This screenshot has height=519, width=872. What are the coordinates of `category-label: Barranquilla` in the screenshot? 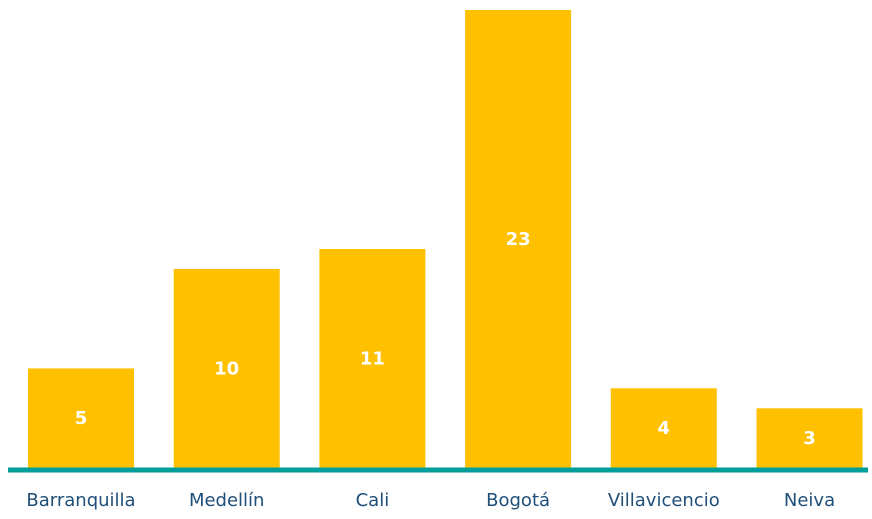 It's located at (80, 500).